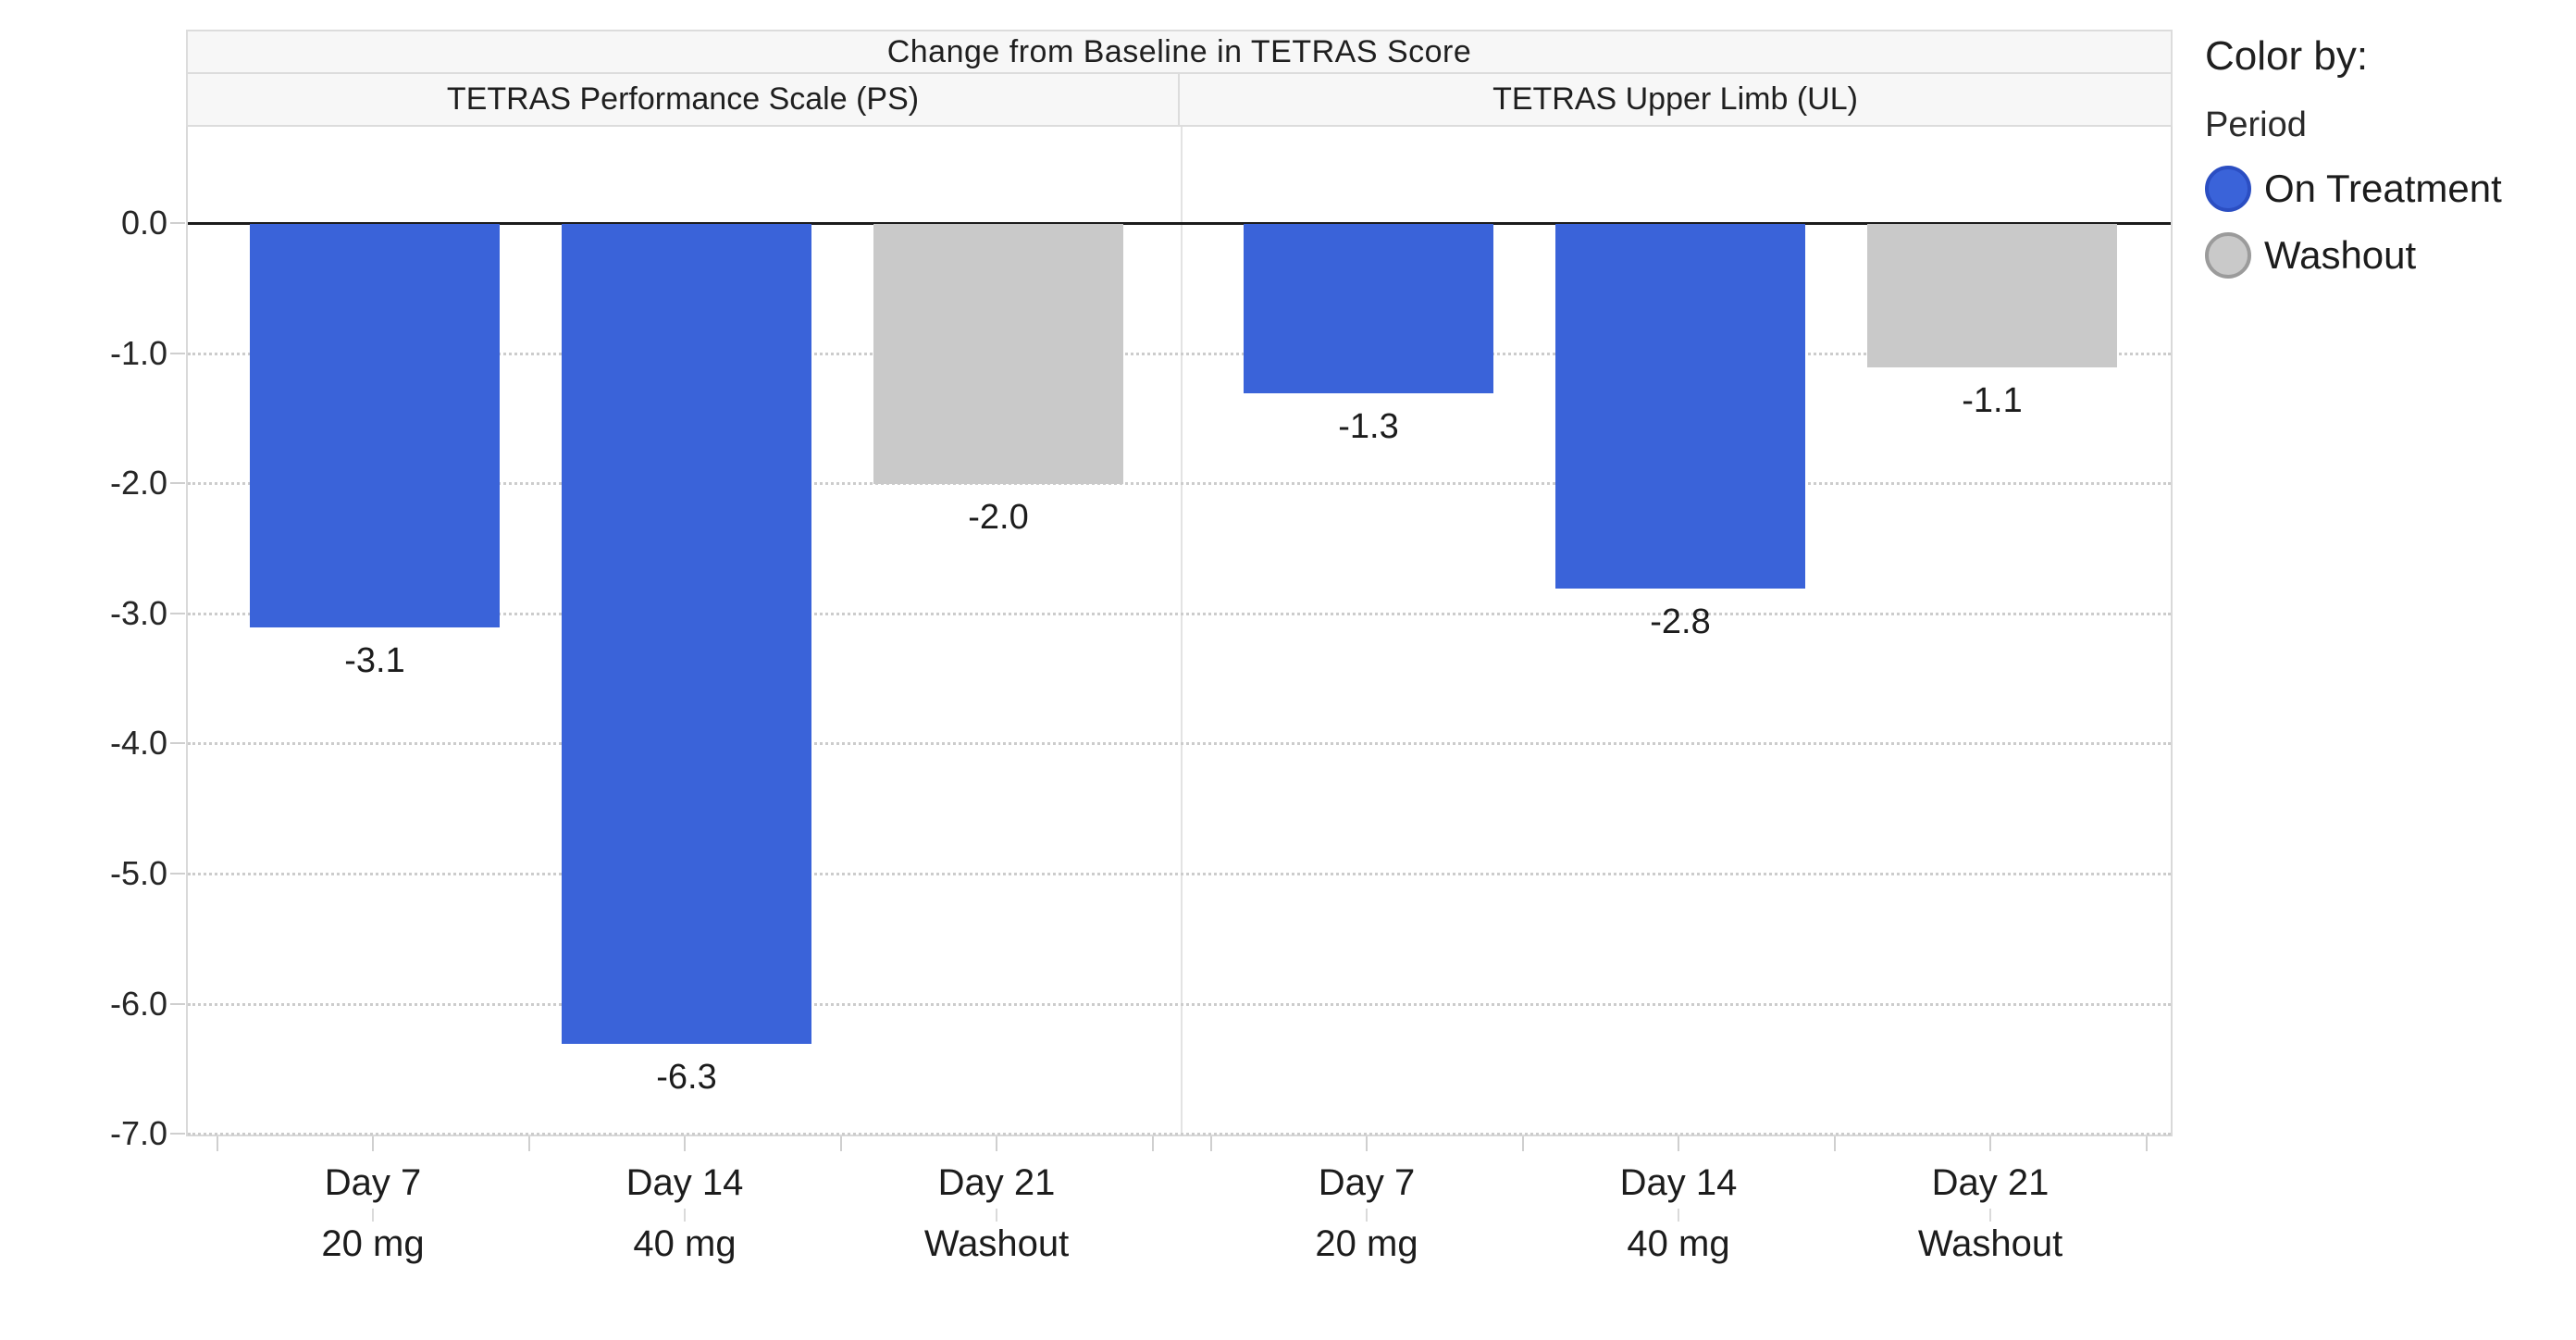 This screenshot has width=2576, height=1340. What do you see at coordinates (1180, 223) in the screenshot?
I see `zero-line` at bounding box center [1180, 223].